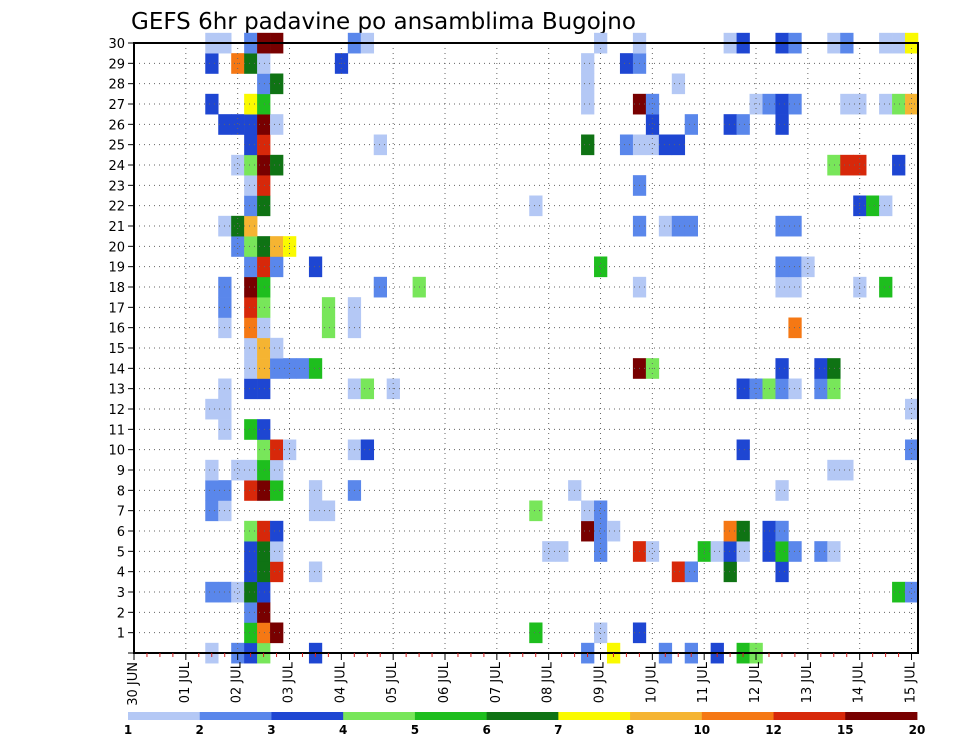 Image resolution: width=960 pixels, height=742 pixels. What do you see at coordinates (116, 390) in the screenshot?
I see `y-tick-label: 13` at bounding box center [116, 390].